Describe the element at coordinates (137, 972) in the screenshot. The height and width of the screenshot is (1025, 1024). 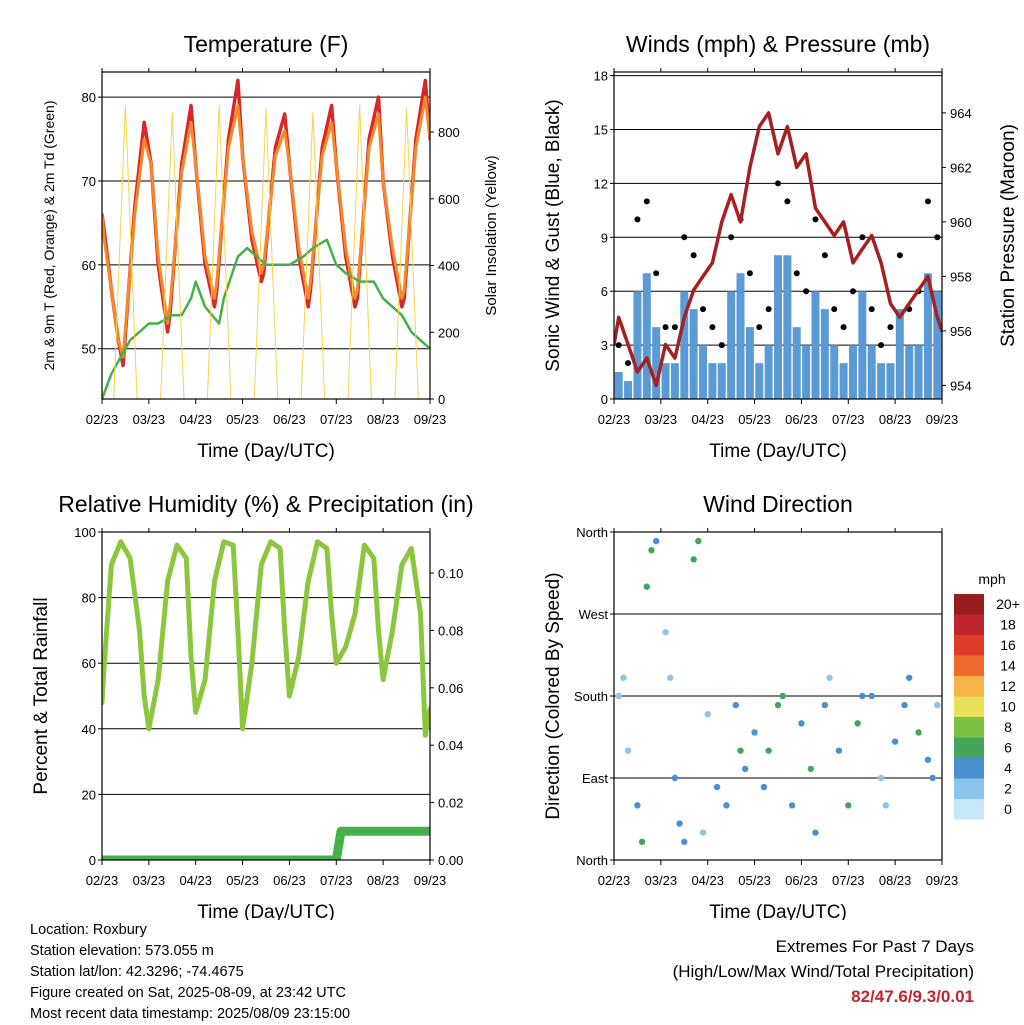
I see `latlon-text: Station lat/lon: 42.3296; -74.4675` at that location.